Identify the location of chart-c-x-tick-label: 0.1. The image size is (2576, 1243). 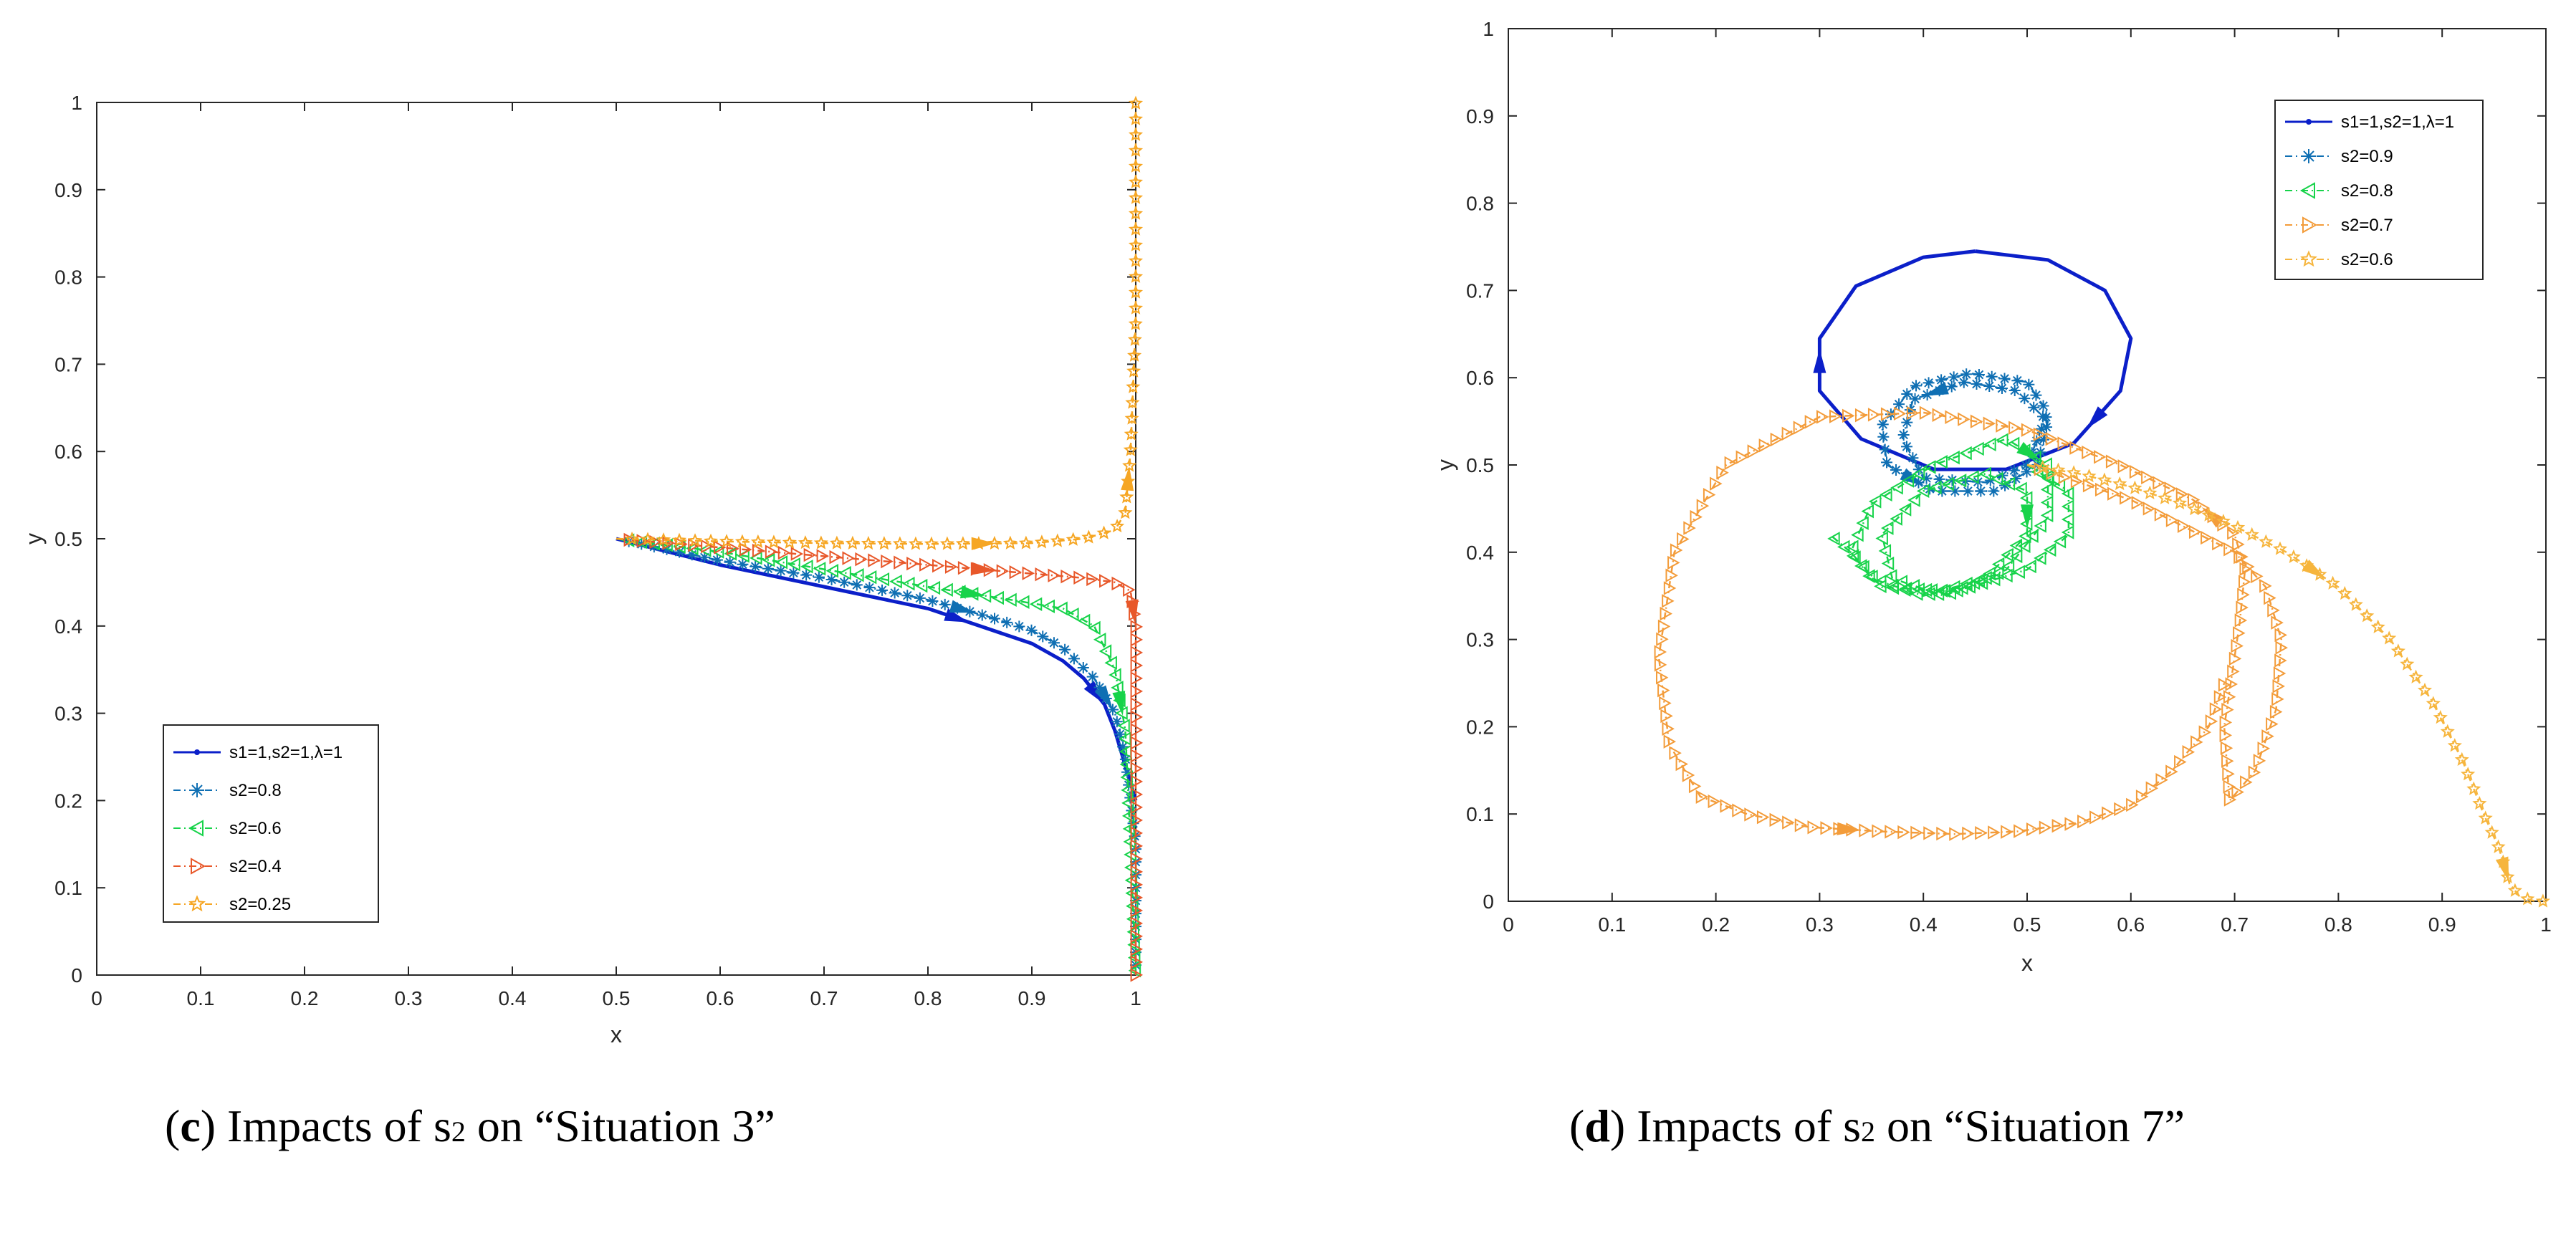
(201, 998).